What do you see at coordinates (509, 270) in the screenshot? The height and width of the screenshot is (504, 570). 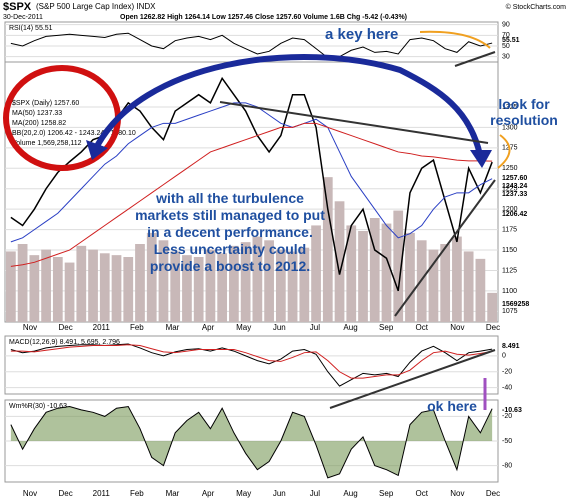 I see `y-tick-label: 1125` at bounding box center [509, 270].